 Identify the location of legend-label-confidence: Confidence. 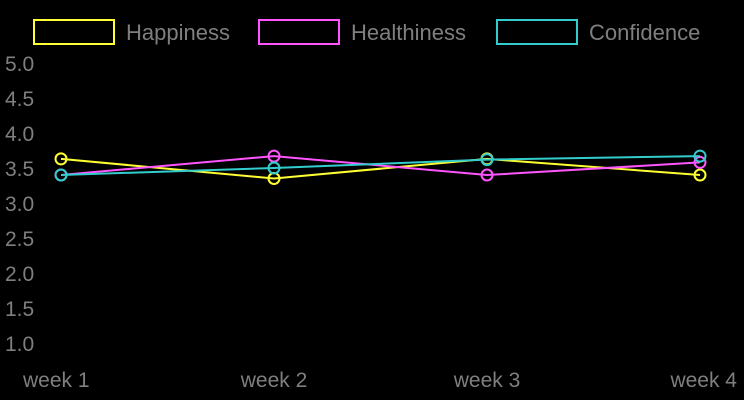
(644, 32).